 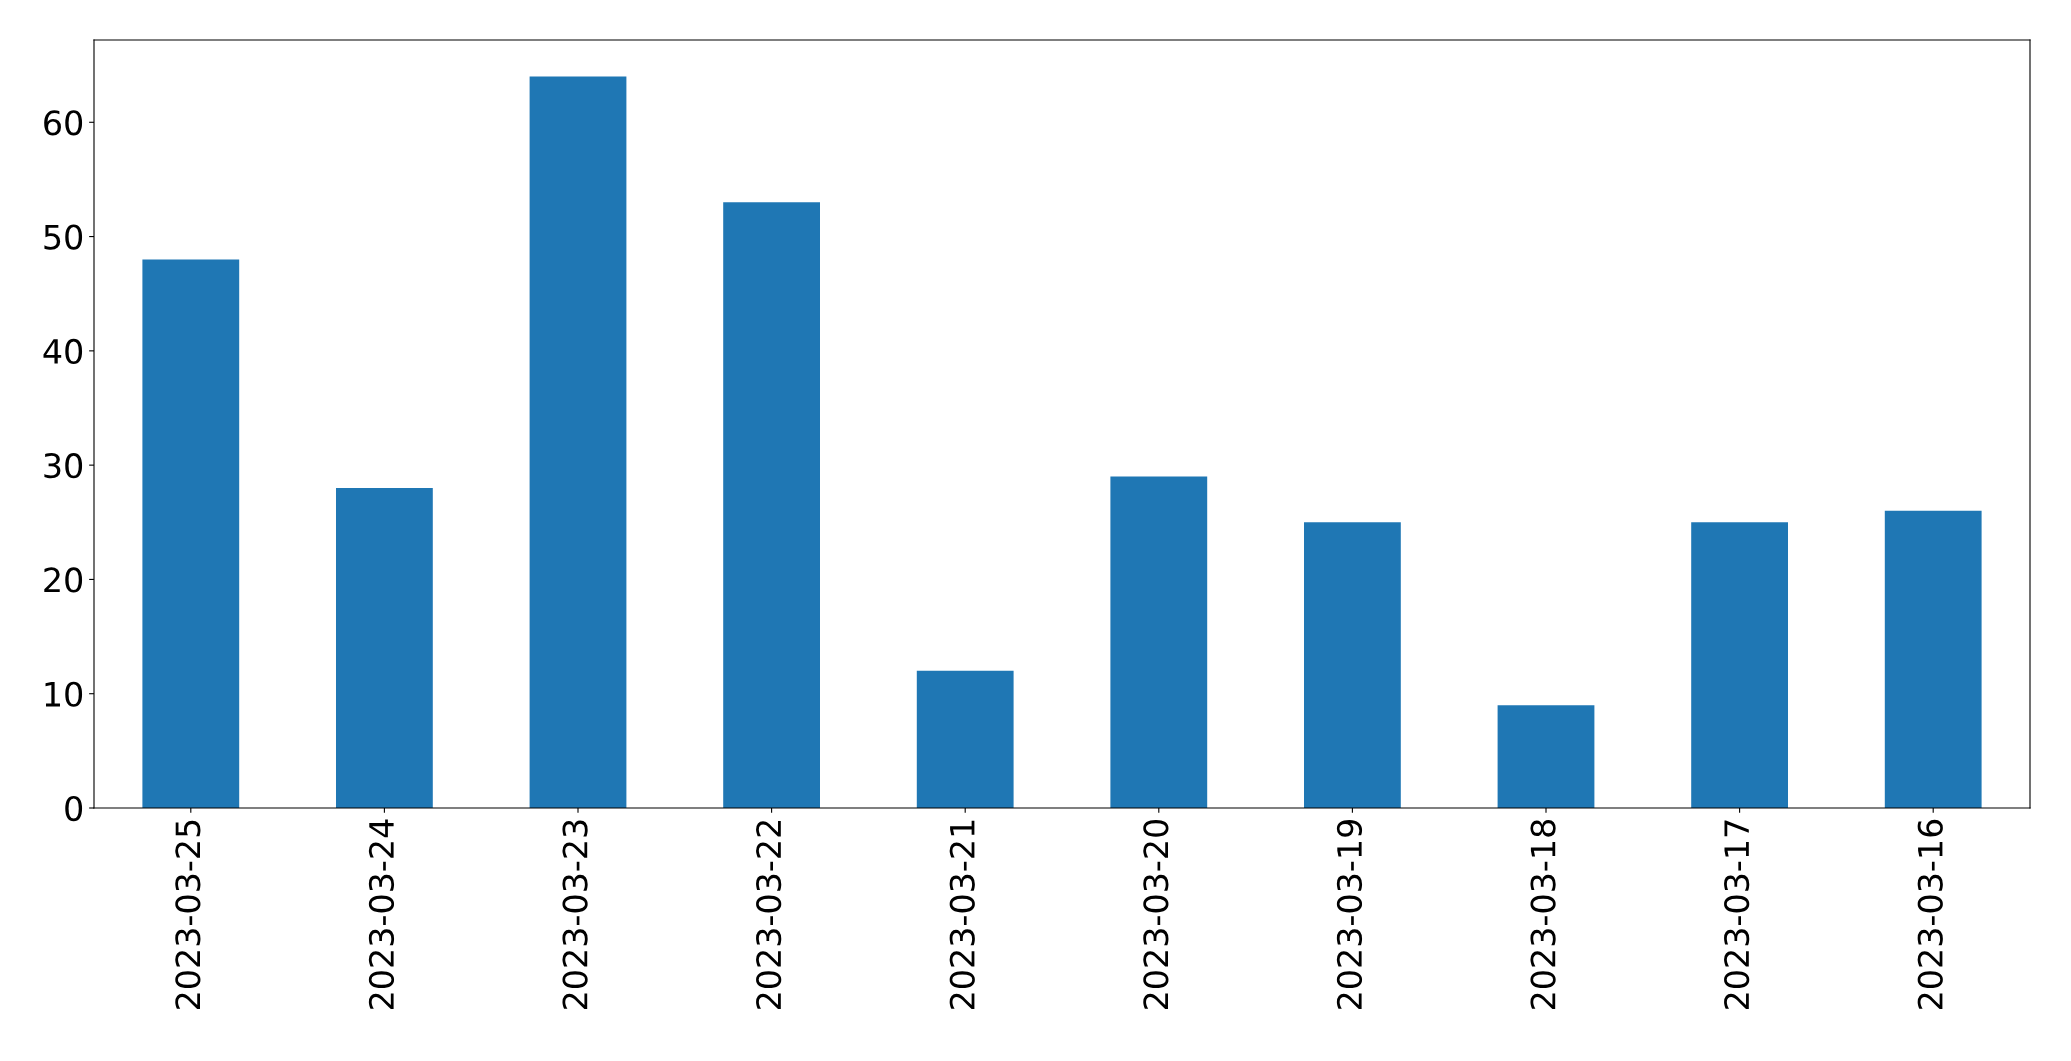 I want to click on y-tick-label: 40, so click(x=63, y=351).